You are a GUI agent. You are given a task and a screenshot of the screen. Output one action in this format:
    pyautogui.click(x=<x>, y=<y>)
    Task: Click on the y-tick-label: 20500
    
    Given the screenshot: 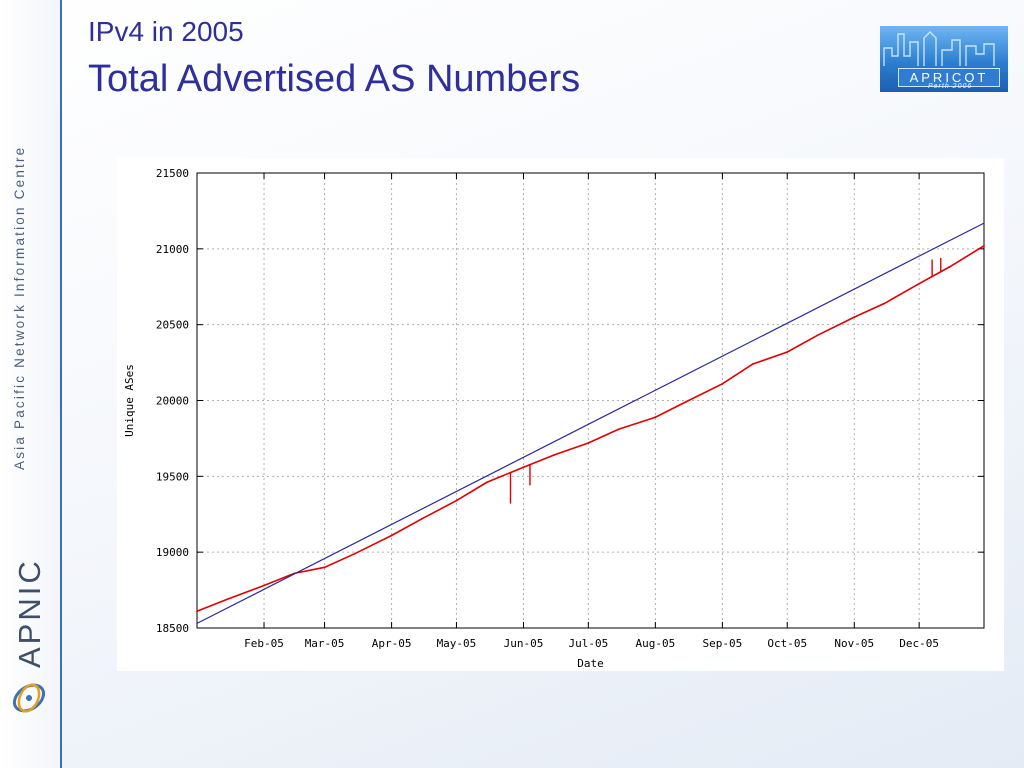 What is the action you would take?
    pyautogui.click(x=172, y=325)
    